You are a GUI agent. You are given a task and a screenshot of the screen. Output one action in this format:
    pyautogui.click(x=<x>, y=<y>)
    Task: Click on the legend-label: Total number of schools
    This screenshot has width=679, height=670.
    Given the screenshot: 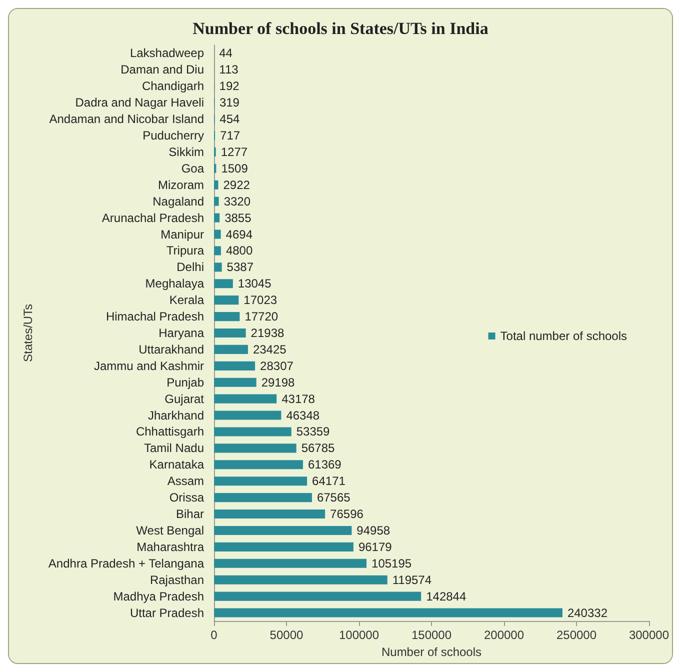 What is the action you would take?
    pyautogui.click(x=563, y=336)
    